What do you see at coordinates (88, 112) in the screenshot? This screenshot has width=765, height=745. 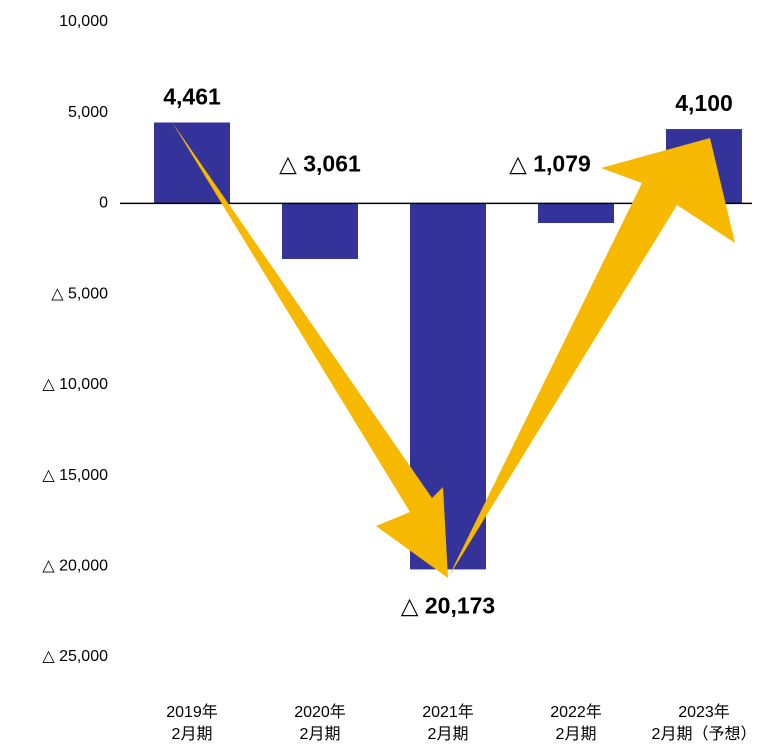 I see `y-tick-label: 5,000` at bounding box center [88, 112].